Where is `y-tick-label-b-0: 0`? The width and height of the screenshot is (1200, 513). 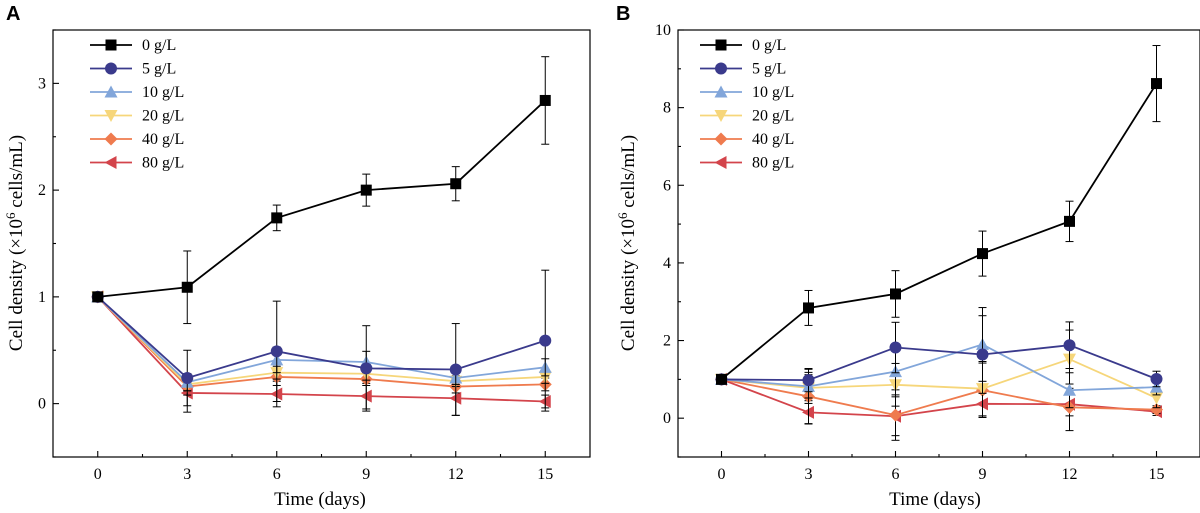 y-tick-label-b-0: 0 is located at coordinates (667, 418).